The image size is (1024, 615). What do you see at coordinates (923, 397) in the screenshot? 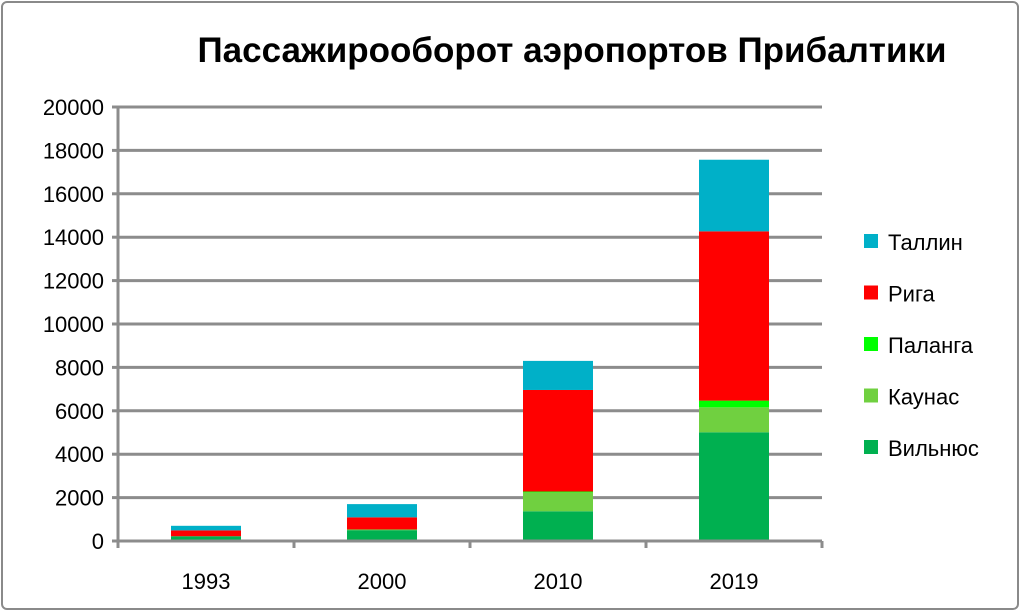
I see `legend-label: Каунас` at bounding box center [923, 397].